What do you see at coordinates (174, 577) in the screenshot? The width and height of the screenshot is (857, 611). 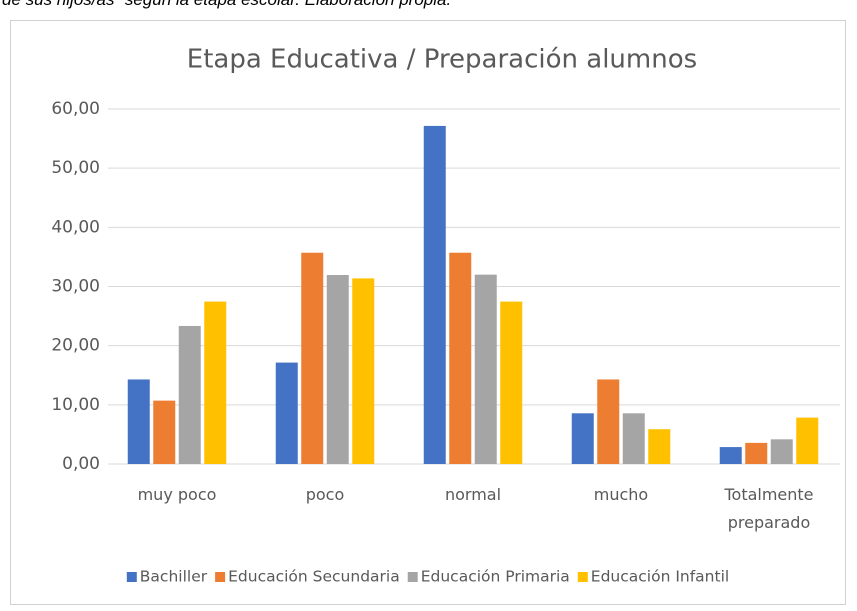 I see `legend-label: Bachiller` at bounding box center [174, 577].